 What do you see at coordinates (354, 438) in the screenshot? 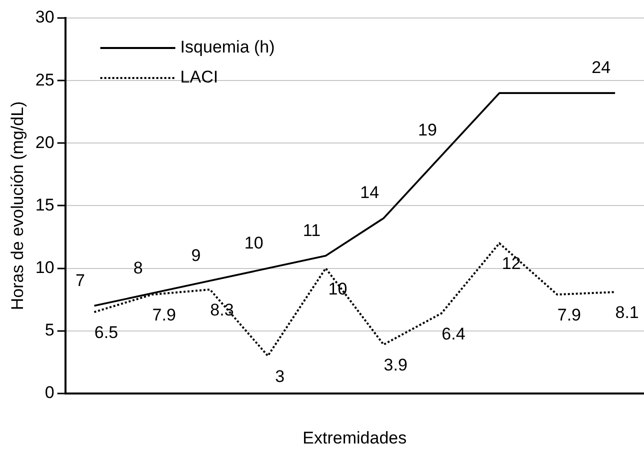
I see `x-axis-title: Extremidades` at bounding box center [354, 438].